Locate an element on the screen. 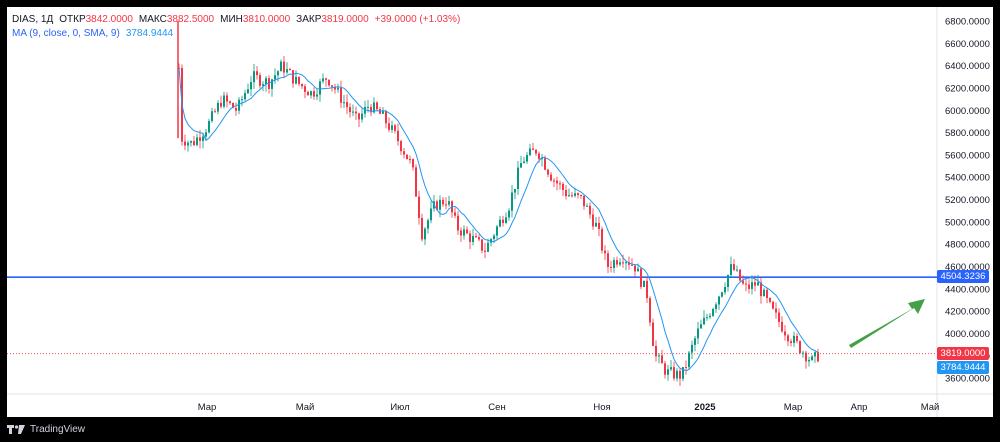 The image size is (1000, 442). x-tick-label: Апр is located at coordinates (859, 407).